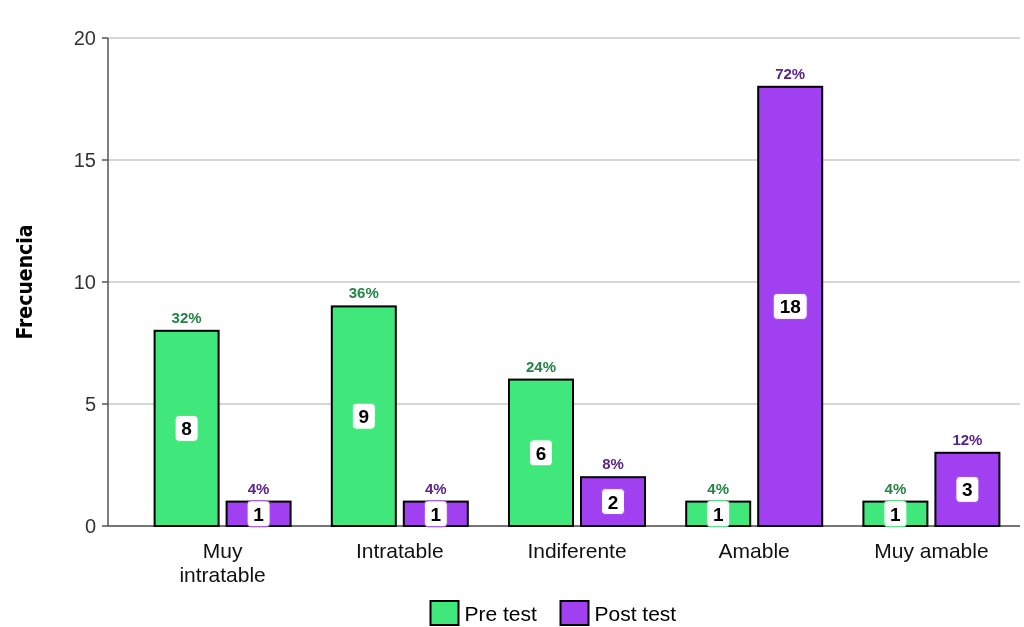 The height and width of the screenshot is (627, 1024). What do you see at coordinates (400, 550) in the screenshot?
I see `x-tick-label: Intratable` at bounding box center [400, 550].